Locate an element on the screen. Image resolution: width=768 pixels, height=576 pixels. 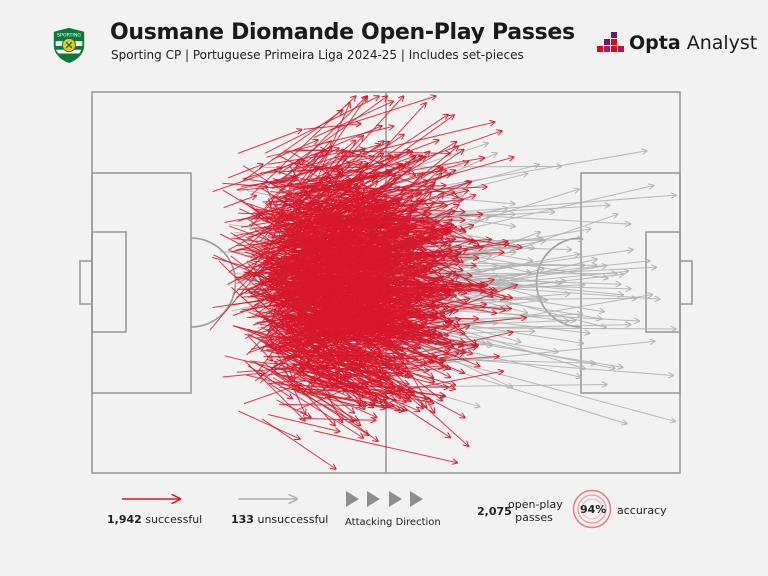
unsuccessful-pass-arrow is located at coordinates (465, 387).